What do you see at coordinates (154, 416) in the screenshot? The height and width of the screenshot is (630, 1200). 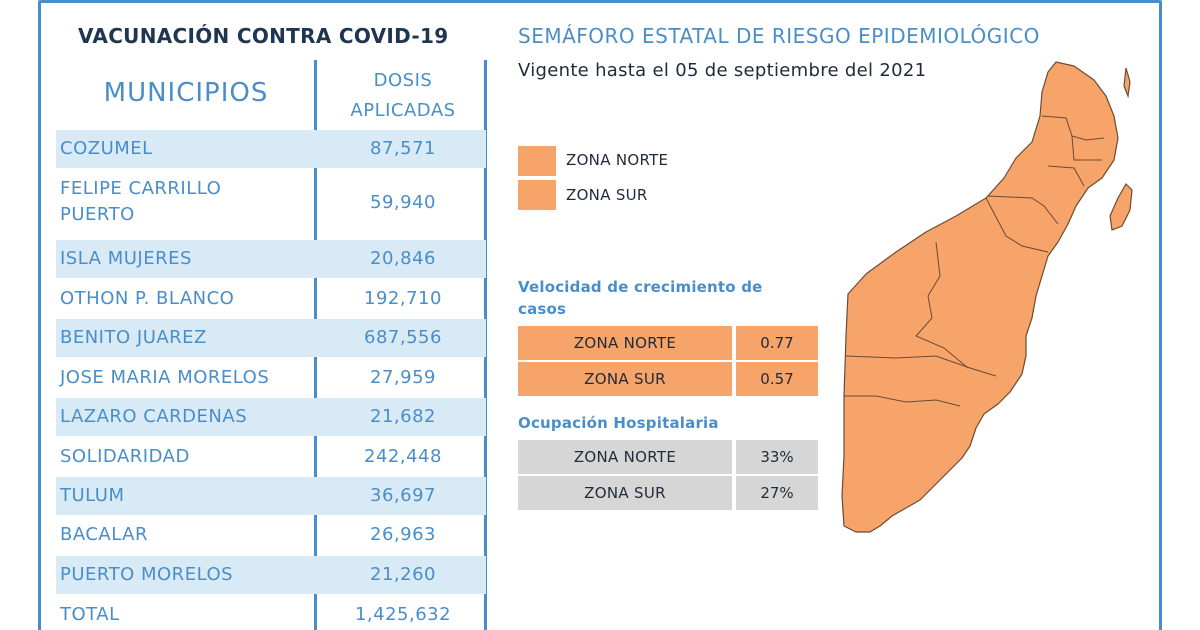 I see `municipio-cell: LAZARO CARDENAS` at bounding box center [154, 416].